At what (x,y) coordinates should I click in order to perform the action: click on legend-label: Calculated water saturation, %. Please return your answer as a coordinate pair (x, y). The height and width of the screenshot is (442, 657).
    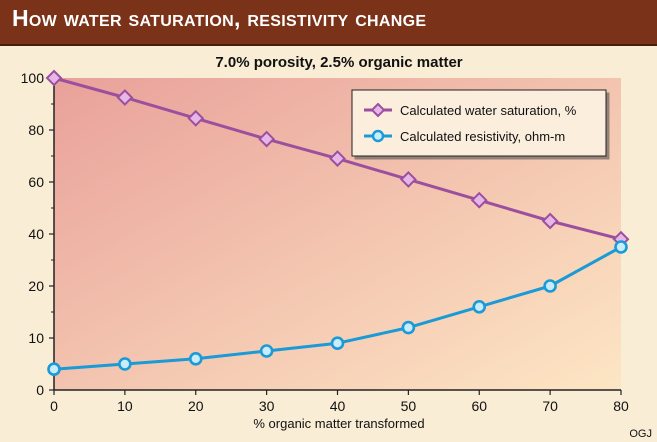
    Looking at the image, I should click on (488, 110).